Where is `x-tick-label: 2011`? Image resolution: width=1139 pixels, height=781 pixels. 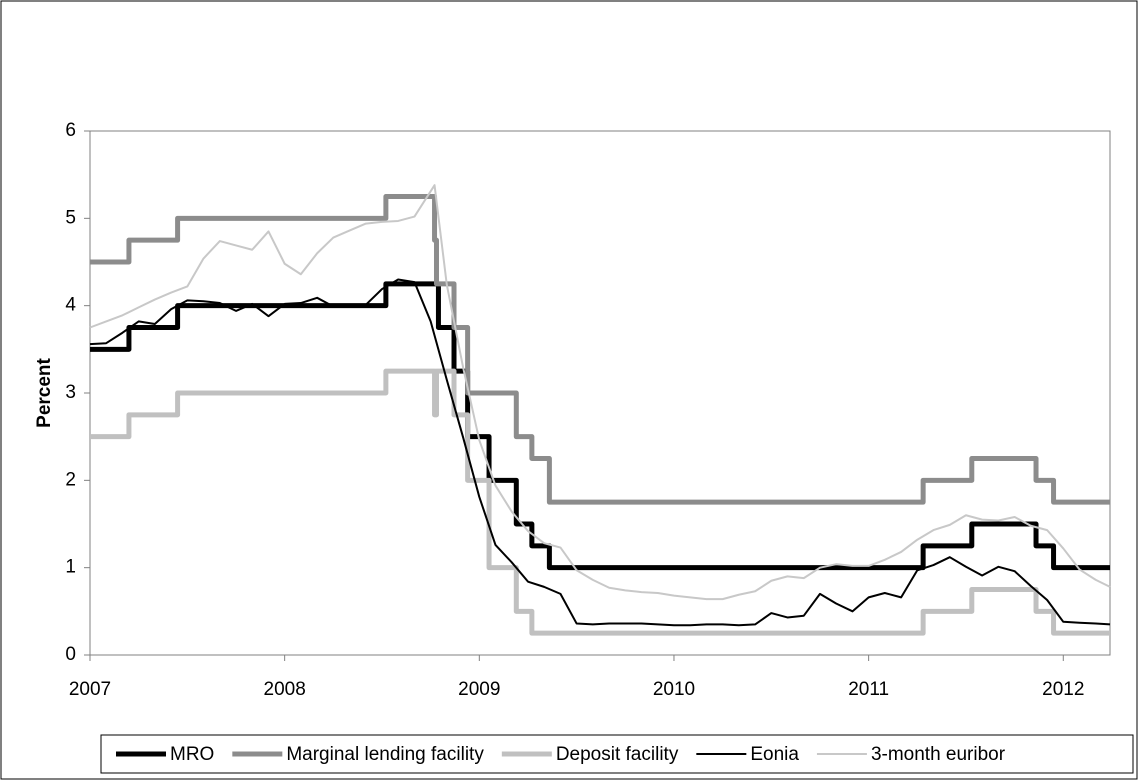
x-tick-label: 2011 is located at coordinates (868, 689).